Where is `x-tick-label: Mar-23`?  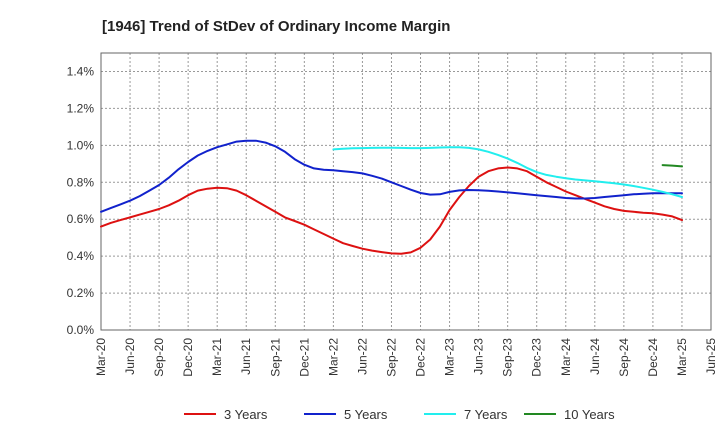 x-tick-label: Mar-23 is located at coordinates (450, 357).